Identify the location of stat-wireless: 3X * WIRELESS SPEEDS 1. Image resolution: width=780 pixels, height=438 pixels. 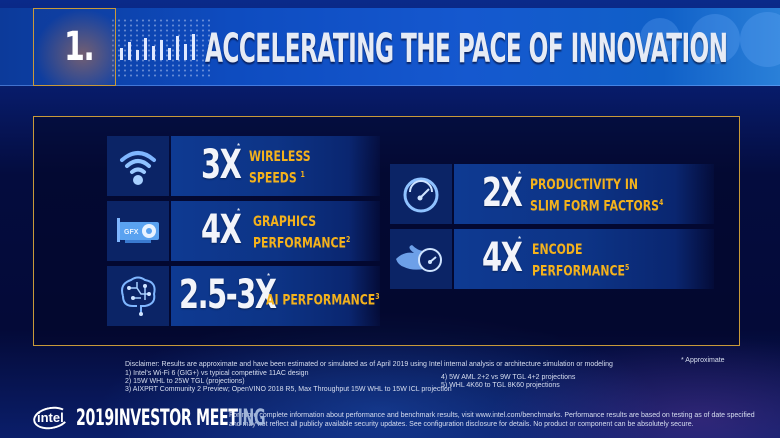
(275, 166).